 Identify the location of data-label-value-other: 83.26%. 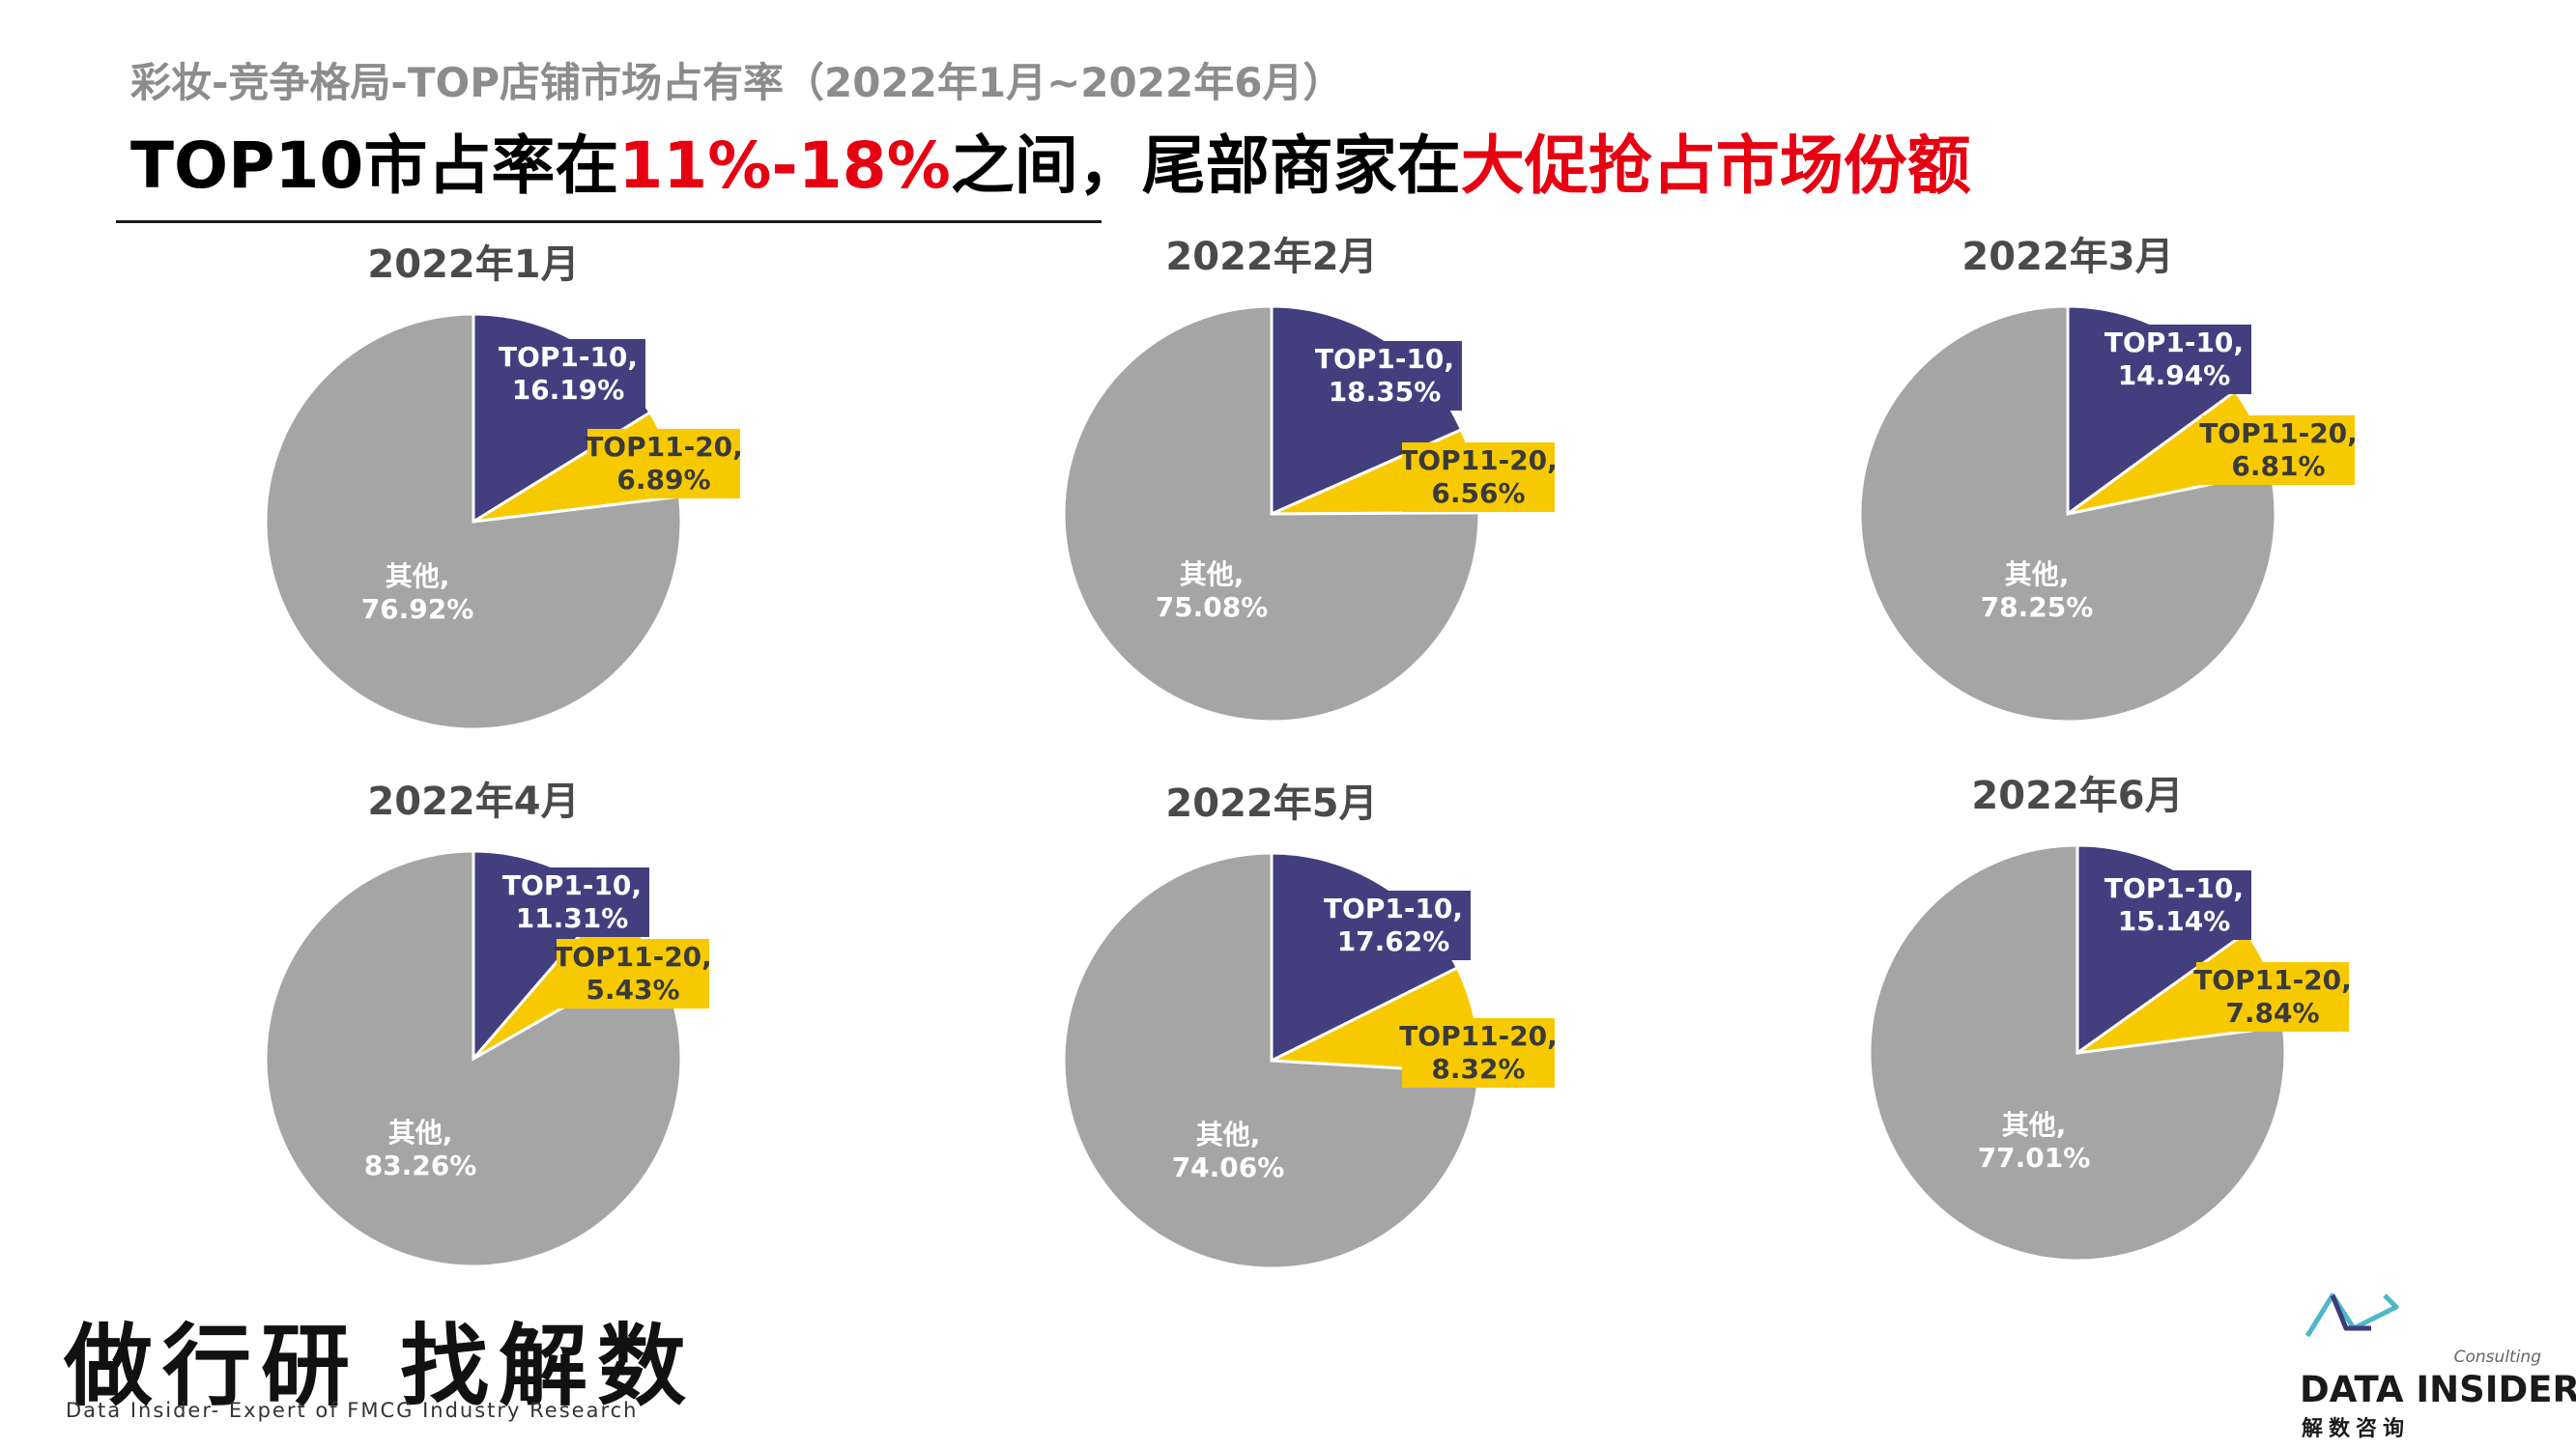
(421, 1165).